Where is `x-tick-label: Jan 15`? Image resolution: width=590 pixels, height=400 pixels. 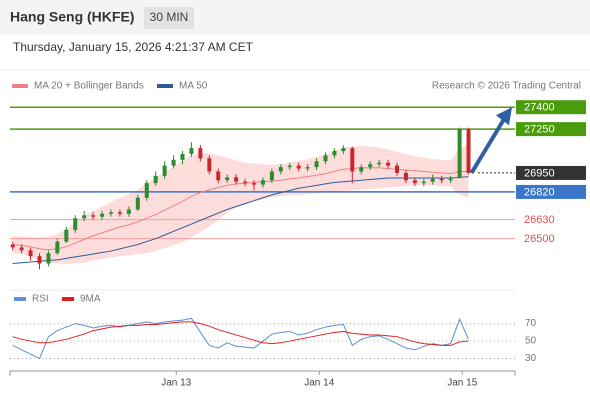 x-tick-label: Jan 15 is located at coordinates (462, 383).